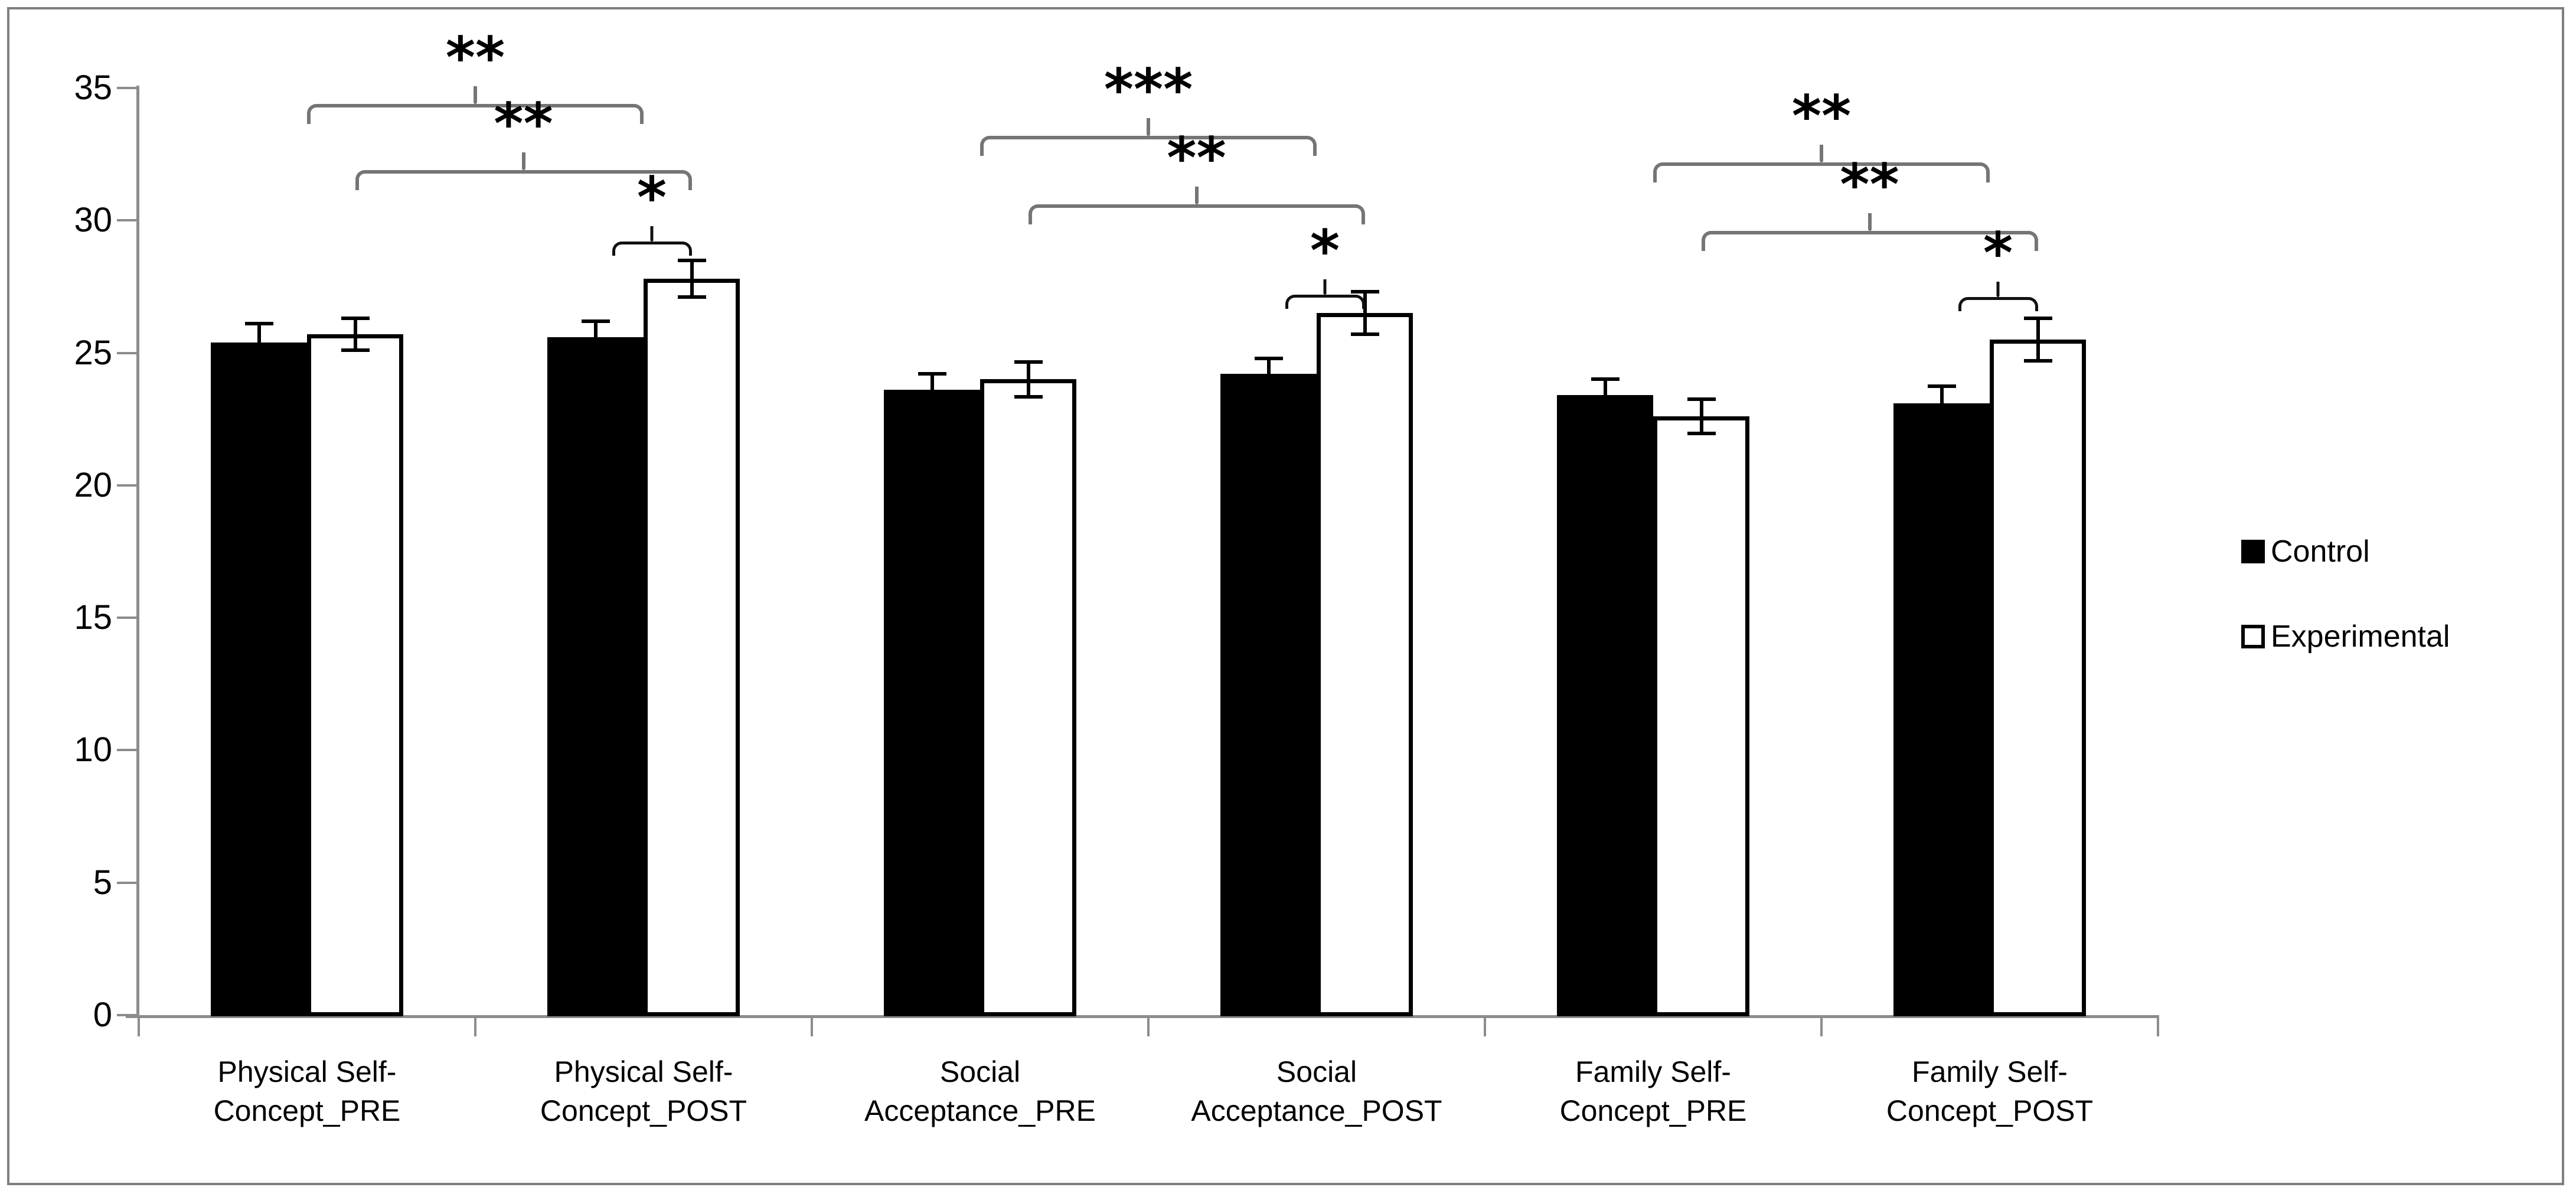 Image resolution: width=2576 pixels, height=1197 pixels. What do you see at coordinates (1653, 1110) in the screenshot?
I see `x-category-label-line: Concept_PRE` at bounding box center [1653, 1110].